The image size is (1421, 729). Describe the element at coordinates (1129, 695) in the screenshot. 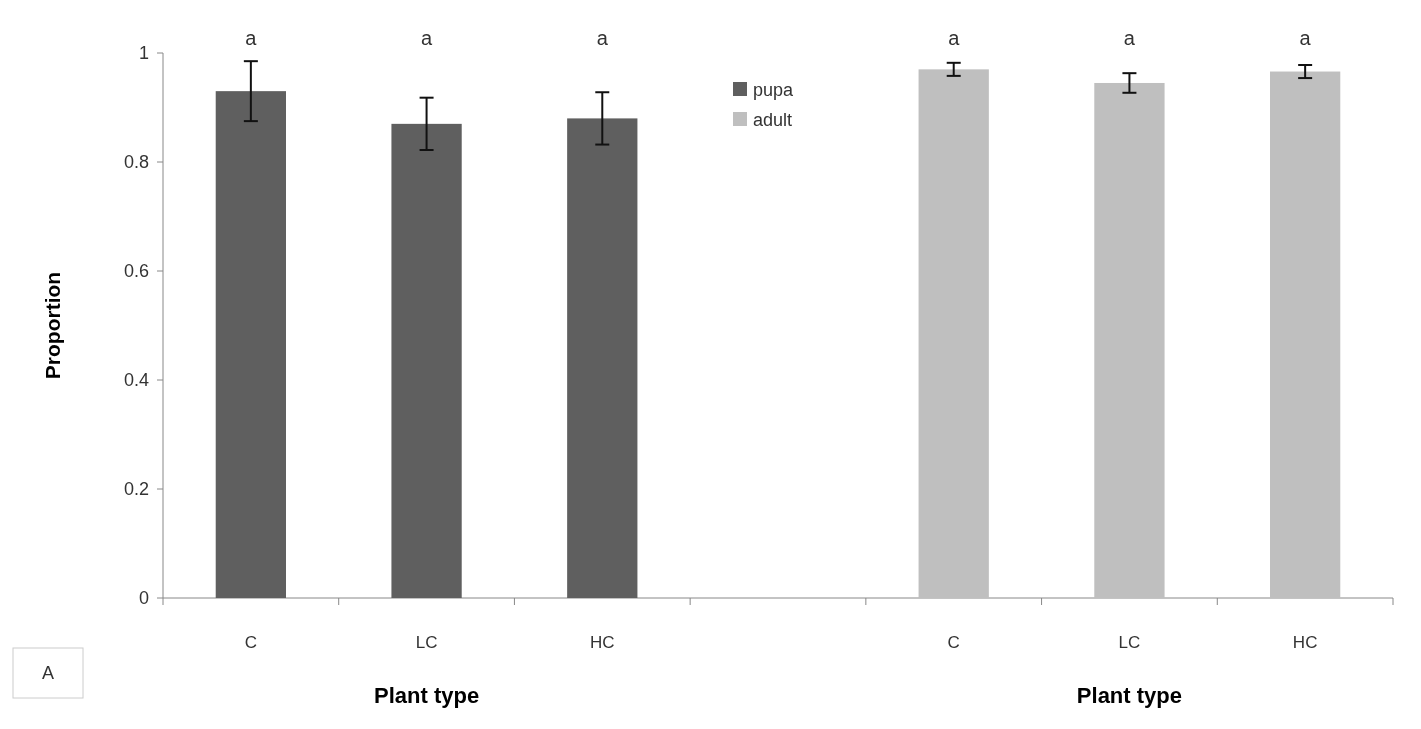

I see `text: Plant type` at that location.